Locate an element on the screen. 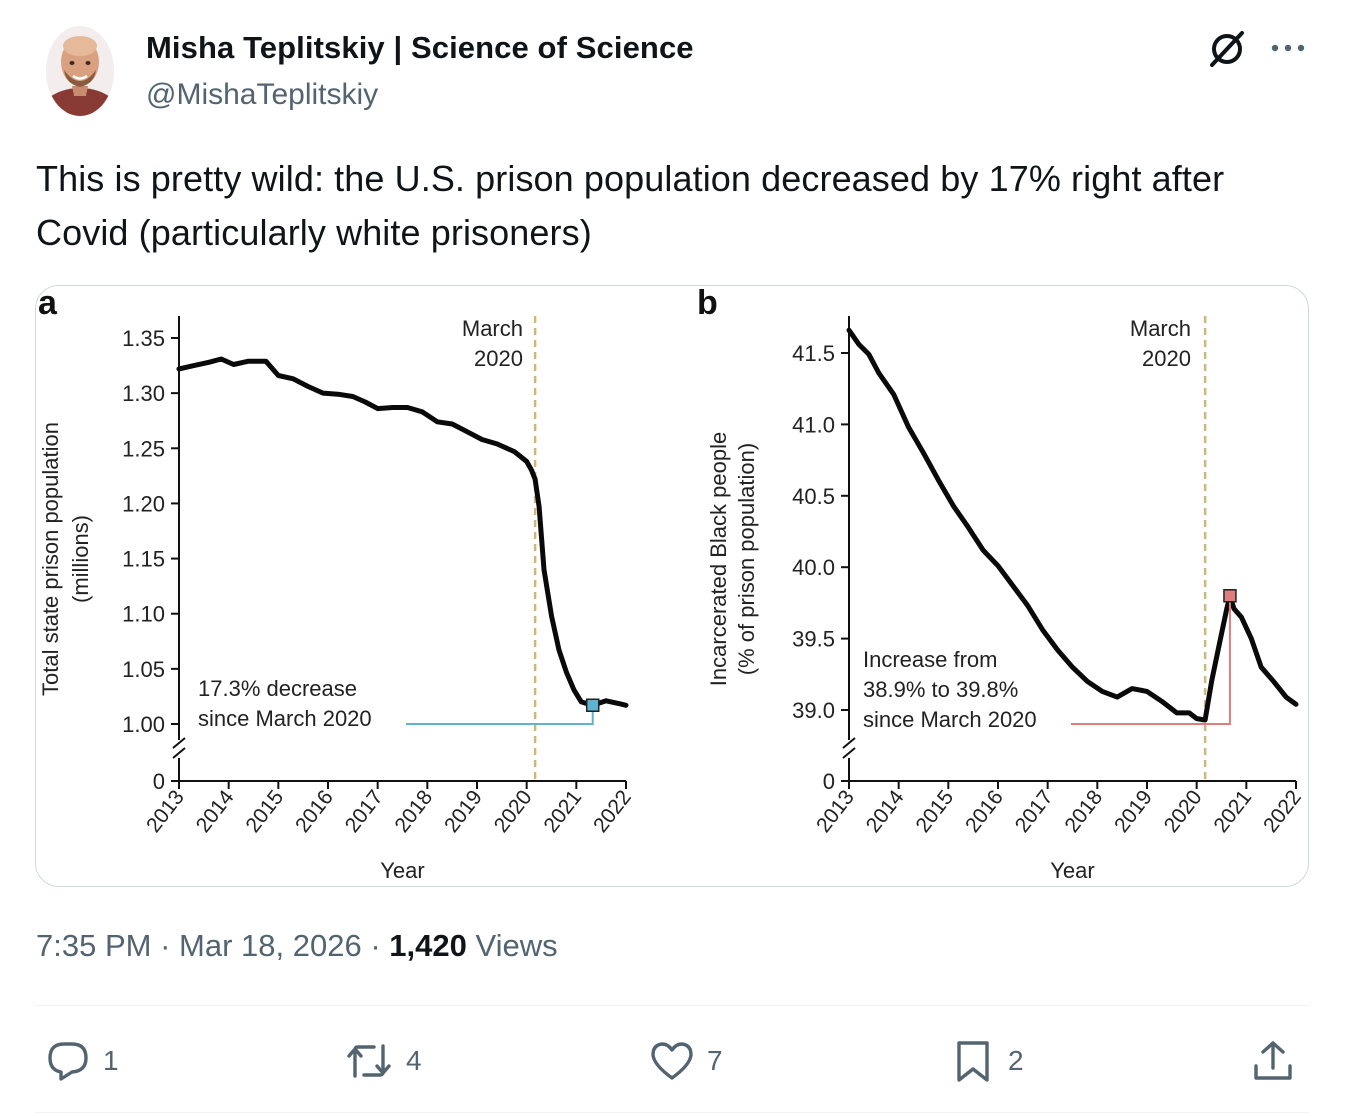  y-tick-label: 1.20 is located at coordinates (143, 503).